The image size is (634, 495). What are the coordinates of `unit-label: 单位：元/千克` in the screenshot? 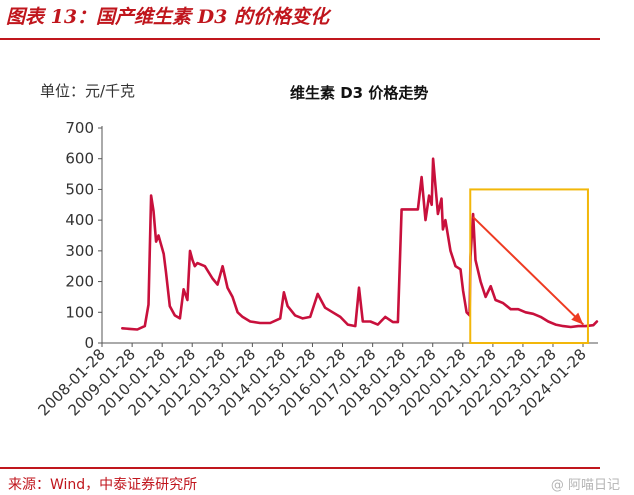 It's located at (88, 91).